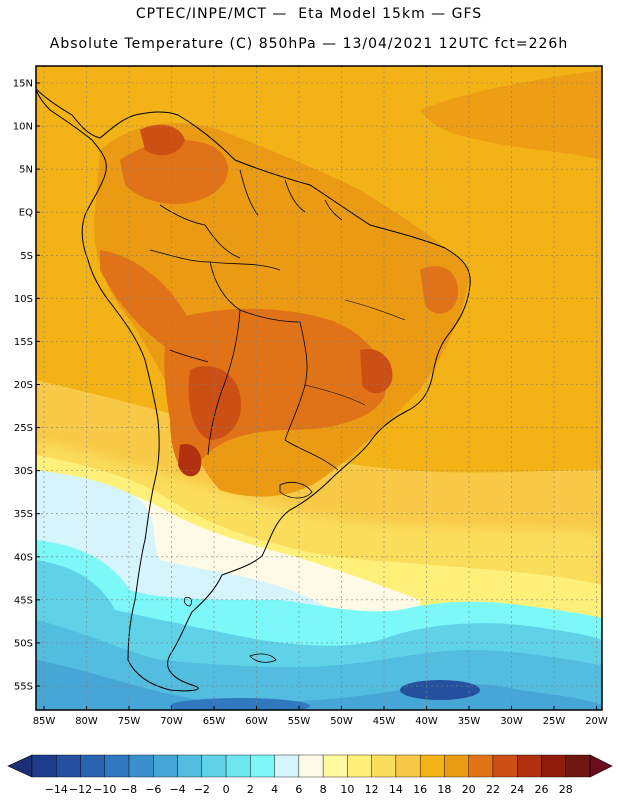  What do you see at coordinates (309, 14) in the screenshot?
I see `map-title: CPTEC/INPE/MCT — Eta Model 15km — GFS` at bounding box center [309, 14].